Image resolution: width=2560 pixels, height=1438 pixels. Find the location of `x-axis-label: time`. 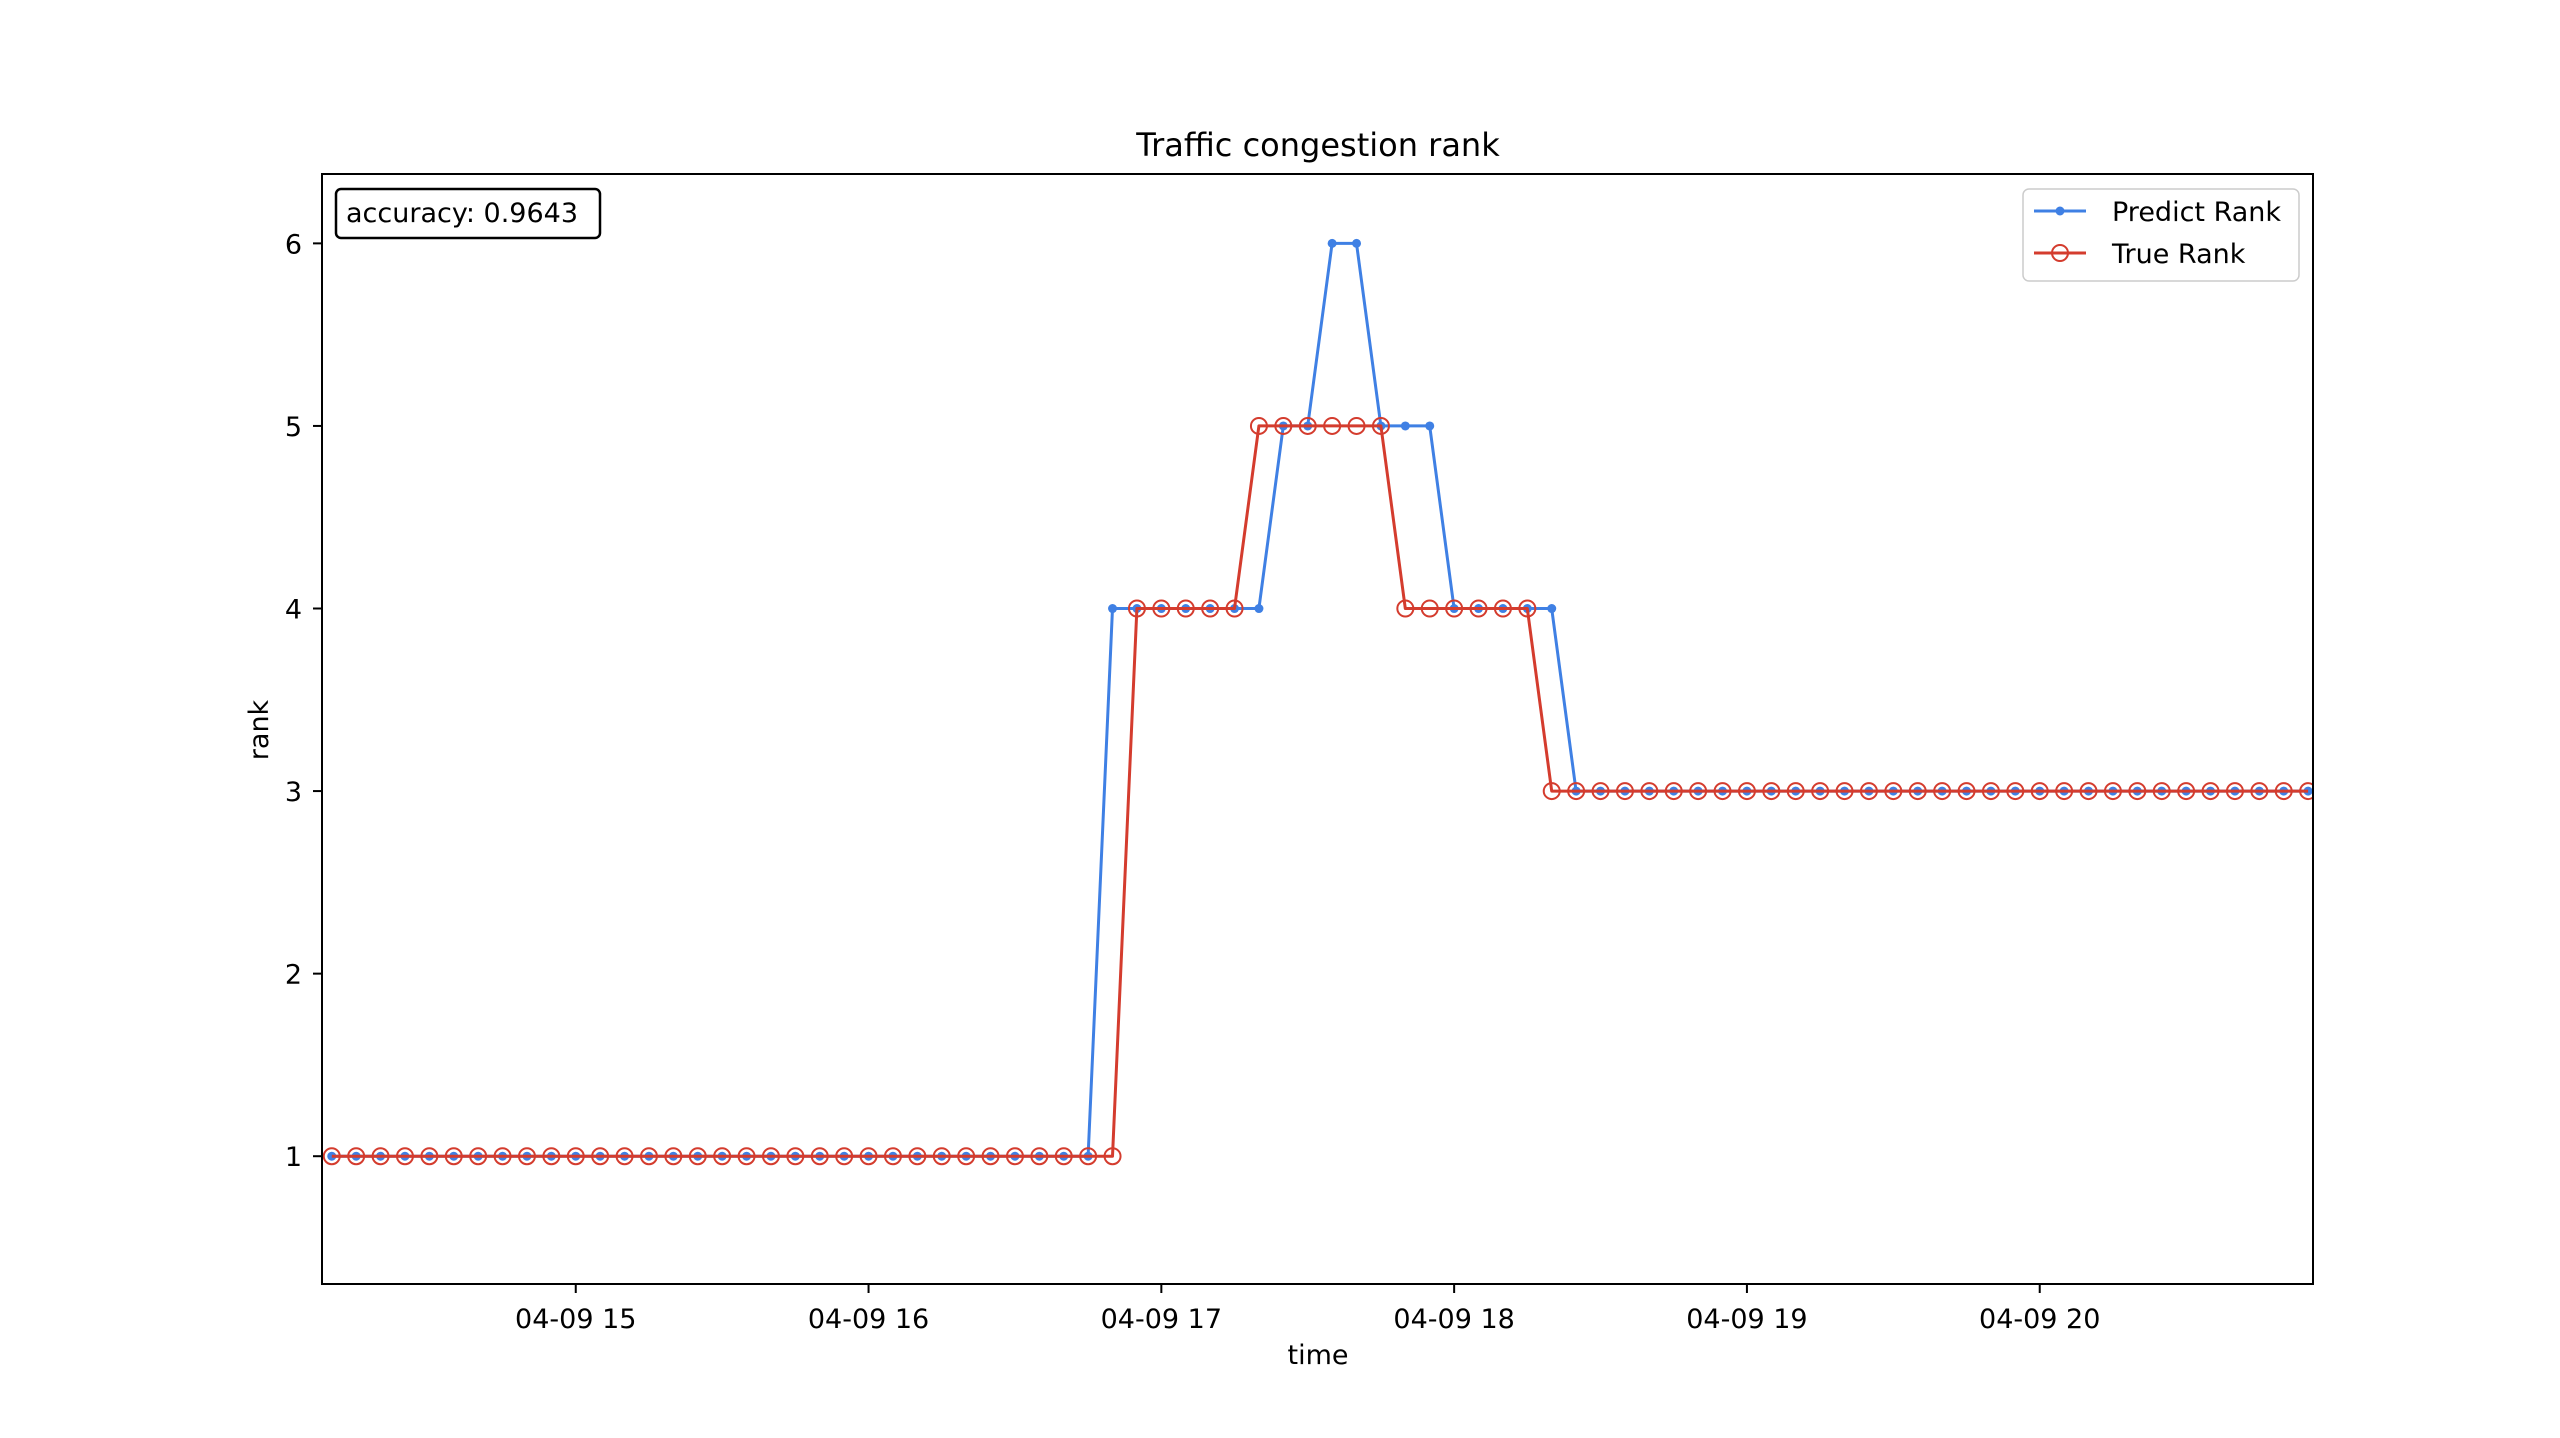

x-axis-label: time is located at coordinates (1317, 1355).